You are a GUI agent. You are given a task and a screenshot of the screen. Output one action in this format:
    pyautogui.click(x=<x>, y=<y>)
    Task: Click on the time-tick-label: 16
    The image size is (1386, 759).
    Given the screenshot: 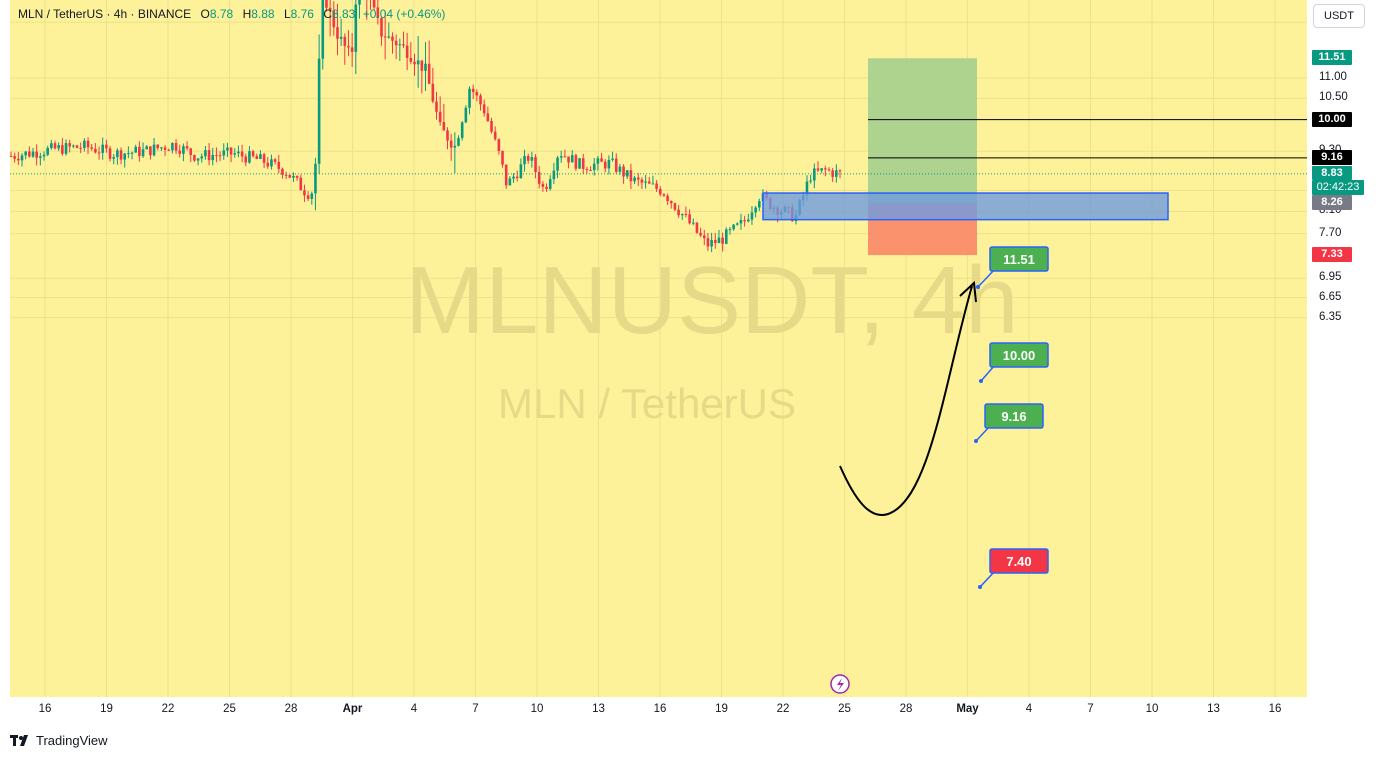 What is the action you would take?
    pyautogui.click(x=45, y=709)
    